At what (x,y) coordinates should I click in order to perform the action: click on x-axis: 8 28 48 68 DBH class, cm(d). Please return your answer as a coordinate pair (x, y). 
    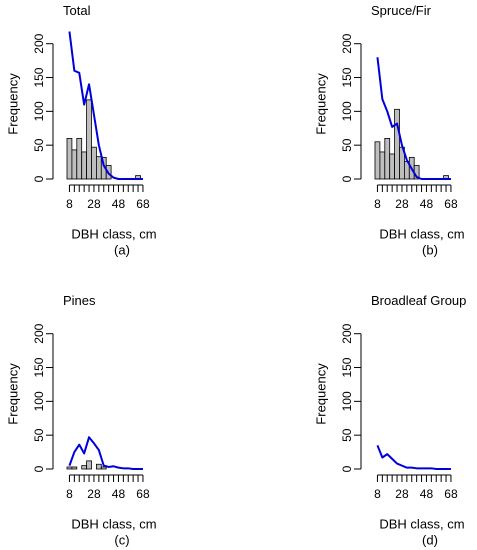
    Looking at the image, I should click on (419, 510).